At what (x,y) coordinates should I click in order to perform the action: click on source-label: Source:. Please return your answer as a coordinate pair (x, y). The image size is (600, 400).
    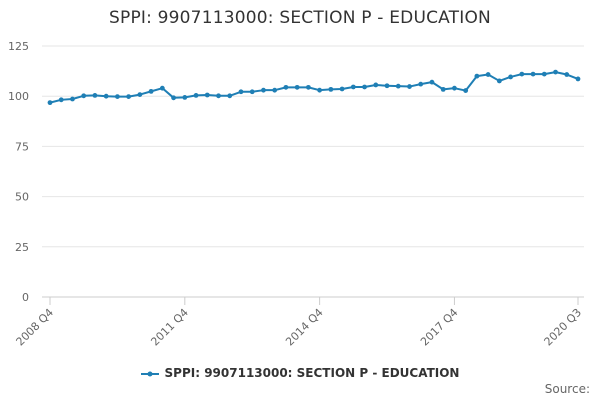
    Looking at the image, I should click on (567, 389).